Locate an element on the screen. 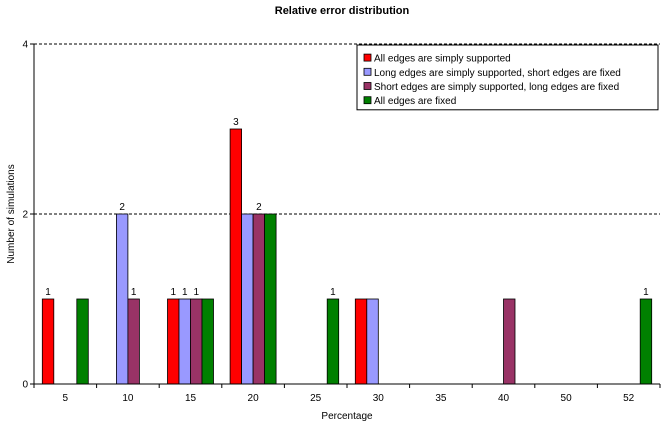 Image resolution: width=670 pixels, height=431 pixels. x-tick-label: 35 is located at coordinates (441, 398).